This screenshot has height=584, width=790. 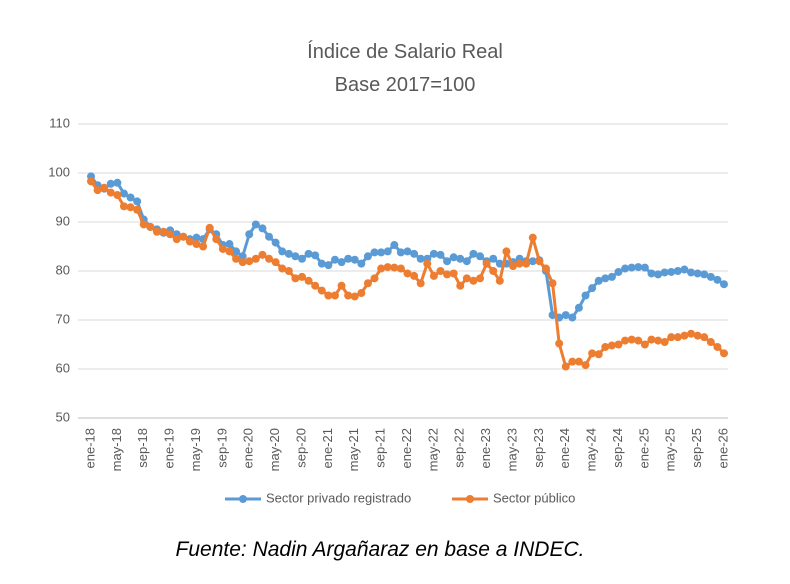 I want to click on x-tick-label: may-21, so click(x=353, y=449).